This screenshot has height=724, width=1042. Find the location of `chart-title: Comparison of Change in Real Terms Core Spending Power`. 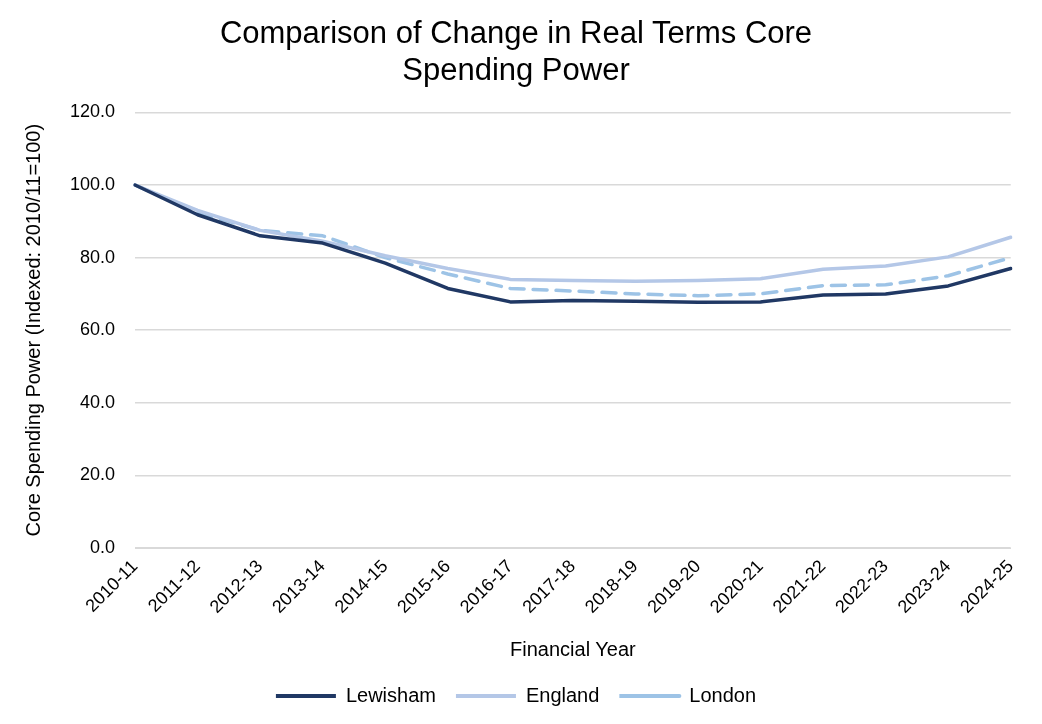

chart-title: Comparison of Change in Real Terms Core Spending Power is located at coordinates (516, 51).